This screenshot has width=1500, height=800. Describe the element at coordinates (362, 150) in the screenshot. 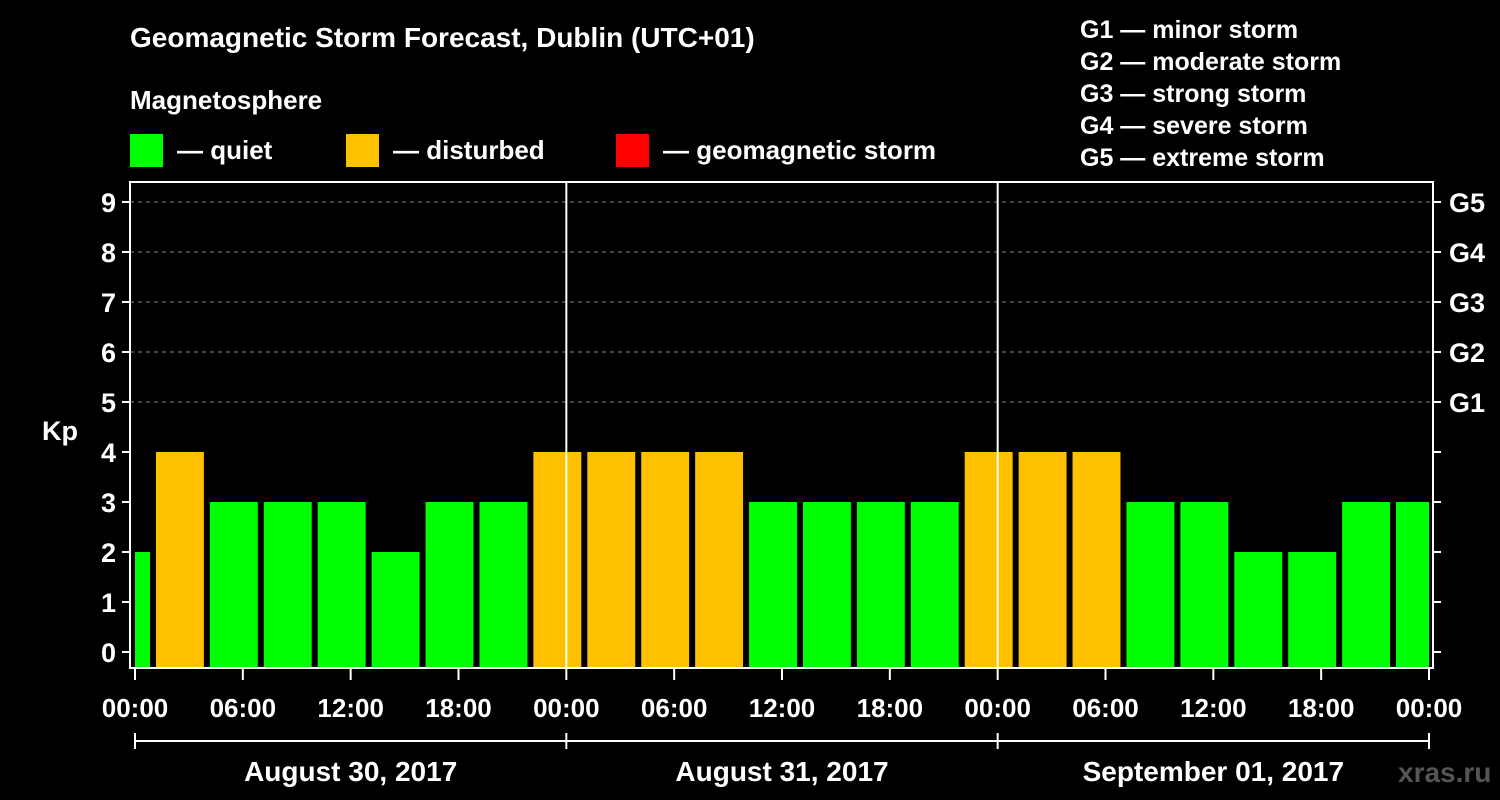

I see `legend-disturbed-swatch` at that location.